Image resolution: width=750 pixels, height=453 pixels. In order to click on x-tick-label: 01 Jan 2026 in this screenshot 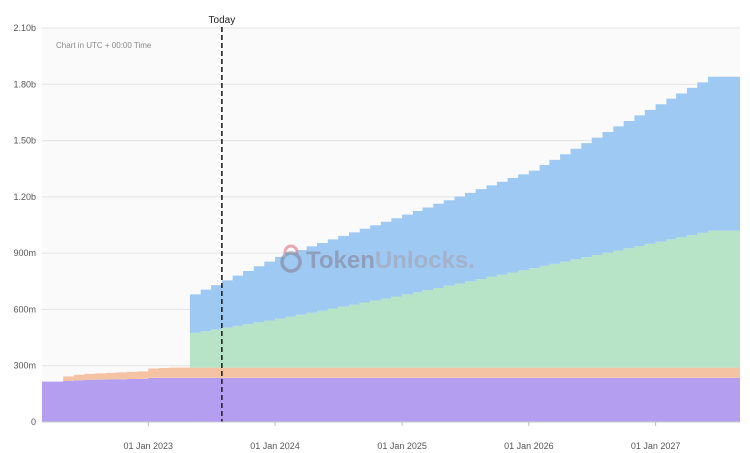, I will do `click(529, 446)`.